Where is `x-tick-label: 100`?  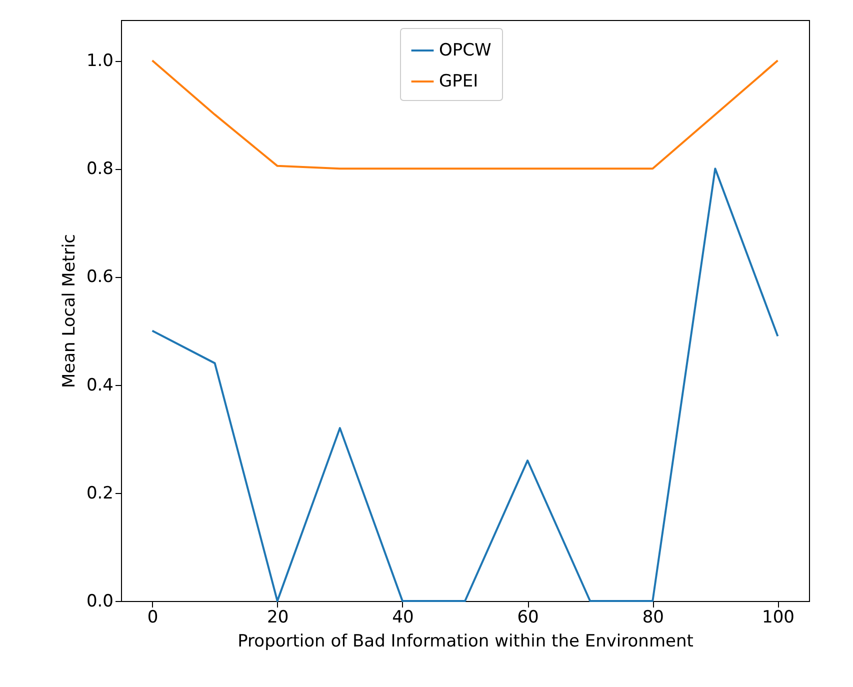 x-tick-label: 100 is located at coordinates (778, 618).